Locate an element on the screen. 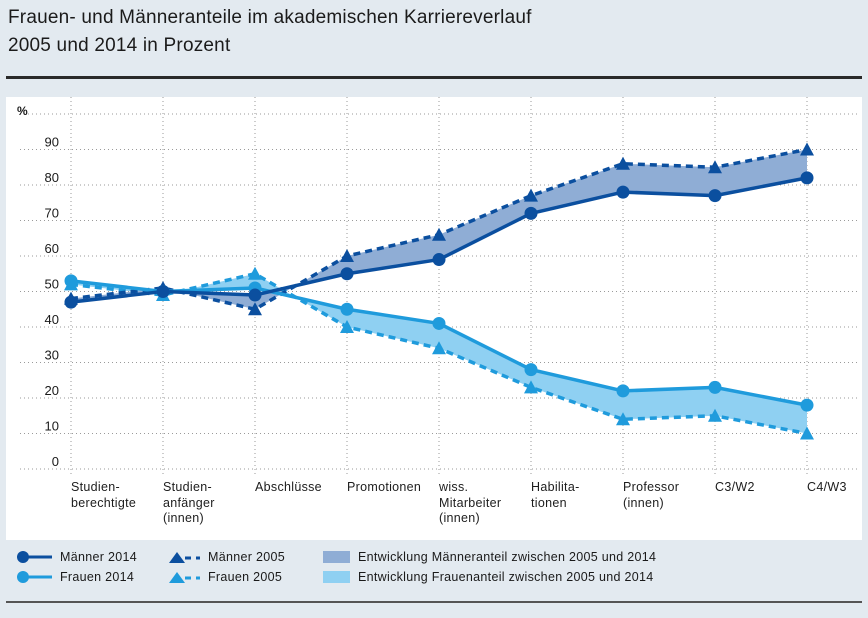  x-tick-label: Studien- berechtigte is located at coordinates (104, 495).